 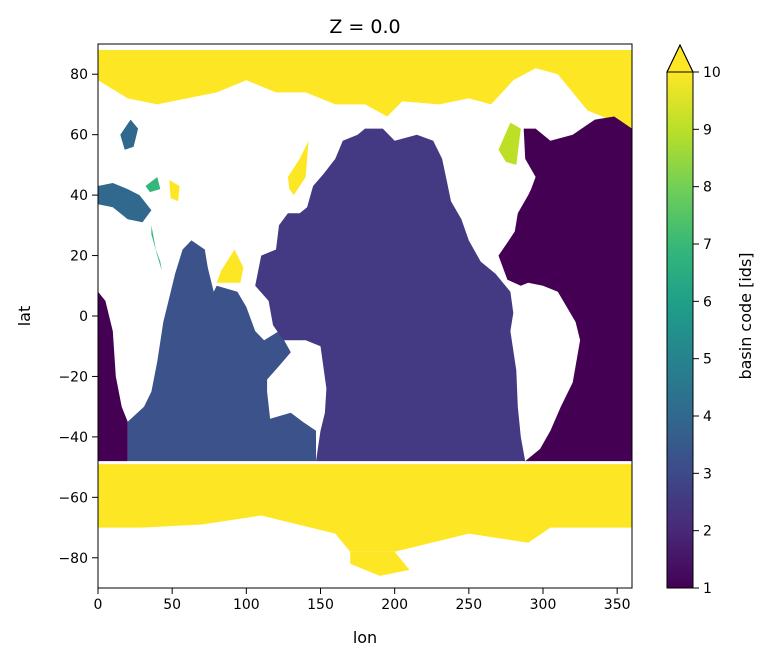 I want to click on colorbar-tick-label: 1, so click(x=707, y=589).